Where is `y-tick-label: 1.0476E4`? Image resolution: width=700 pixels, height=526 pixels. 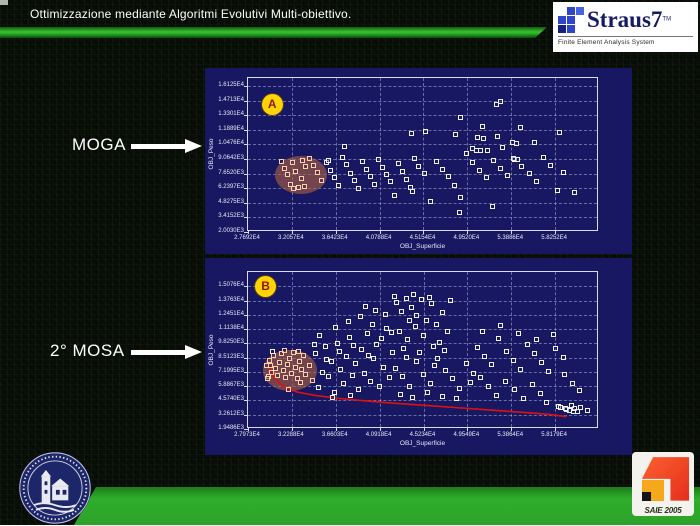
y-tick-label: 1.0476E4 is located at coordinates (231, 143).